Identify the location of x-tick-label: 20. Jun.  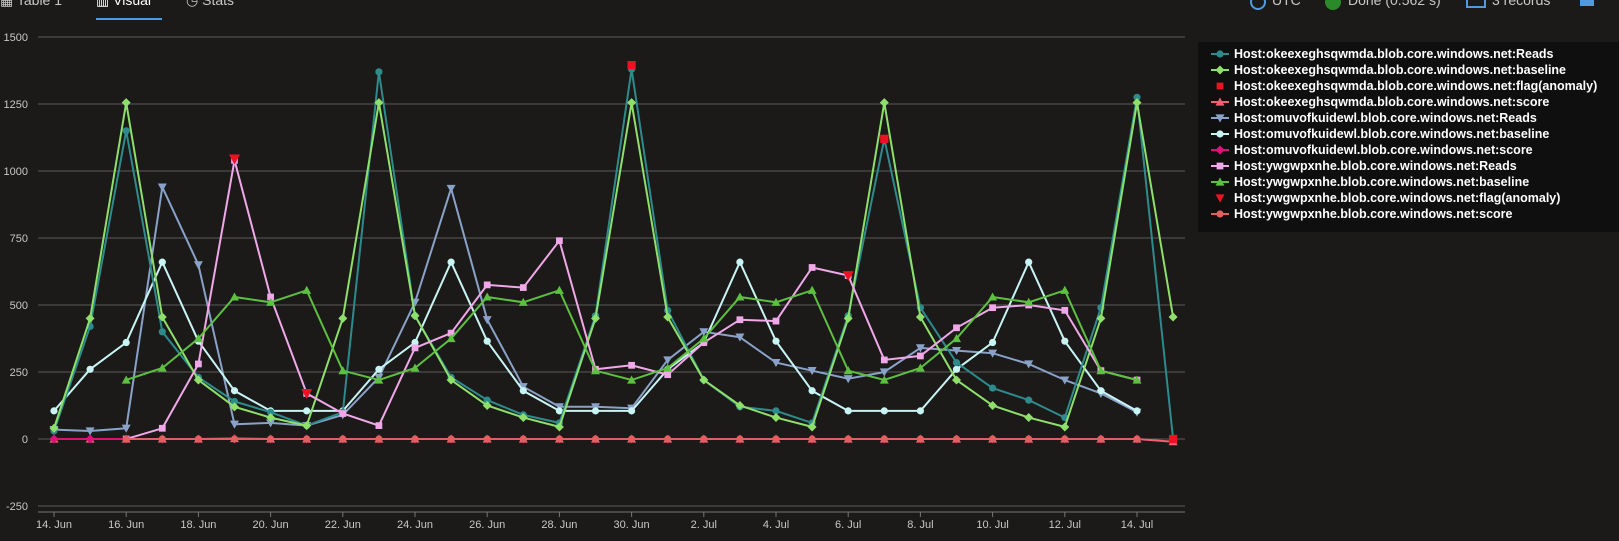
(271, 525).